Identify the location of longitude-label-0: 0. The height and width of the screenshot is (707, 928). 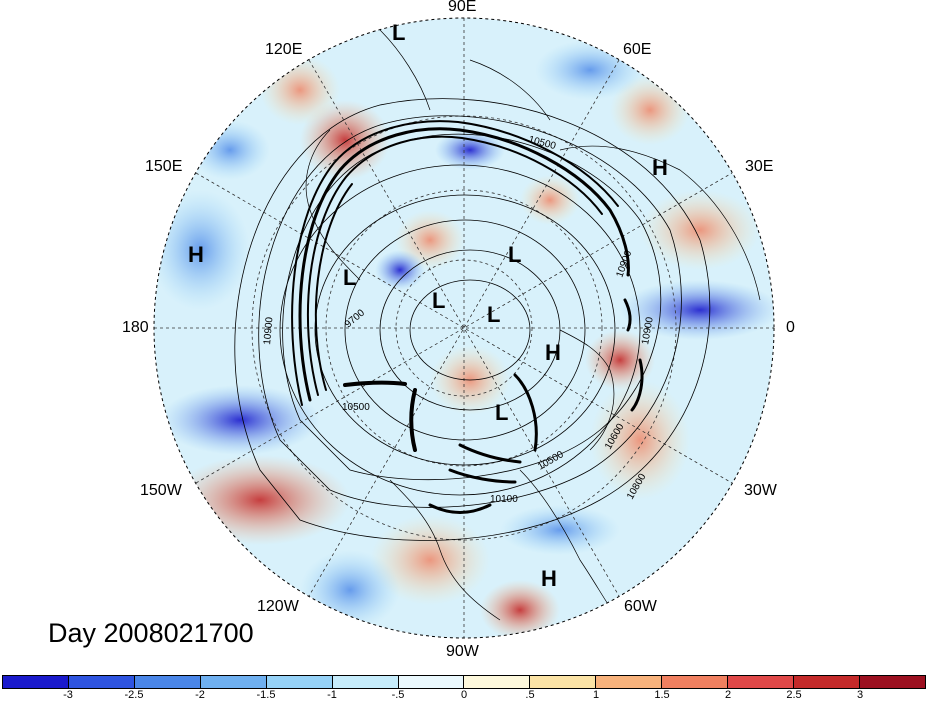
(790, 327).